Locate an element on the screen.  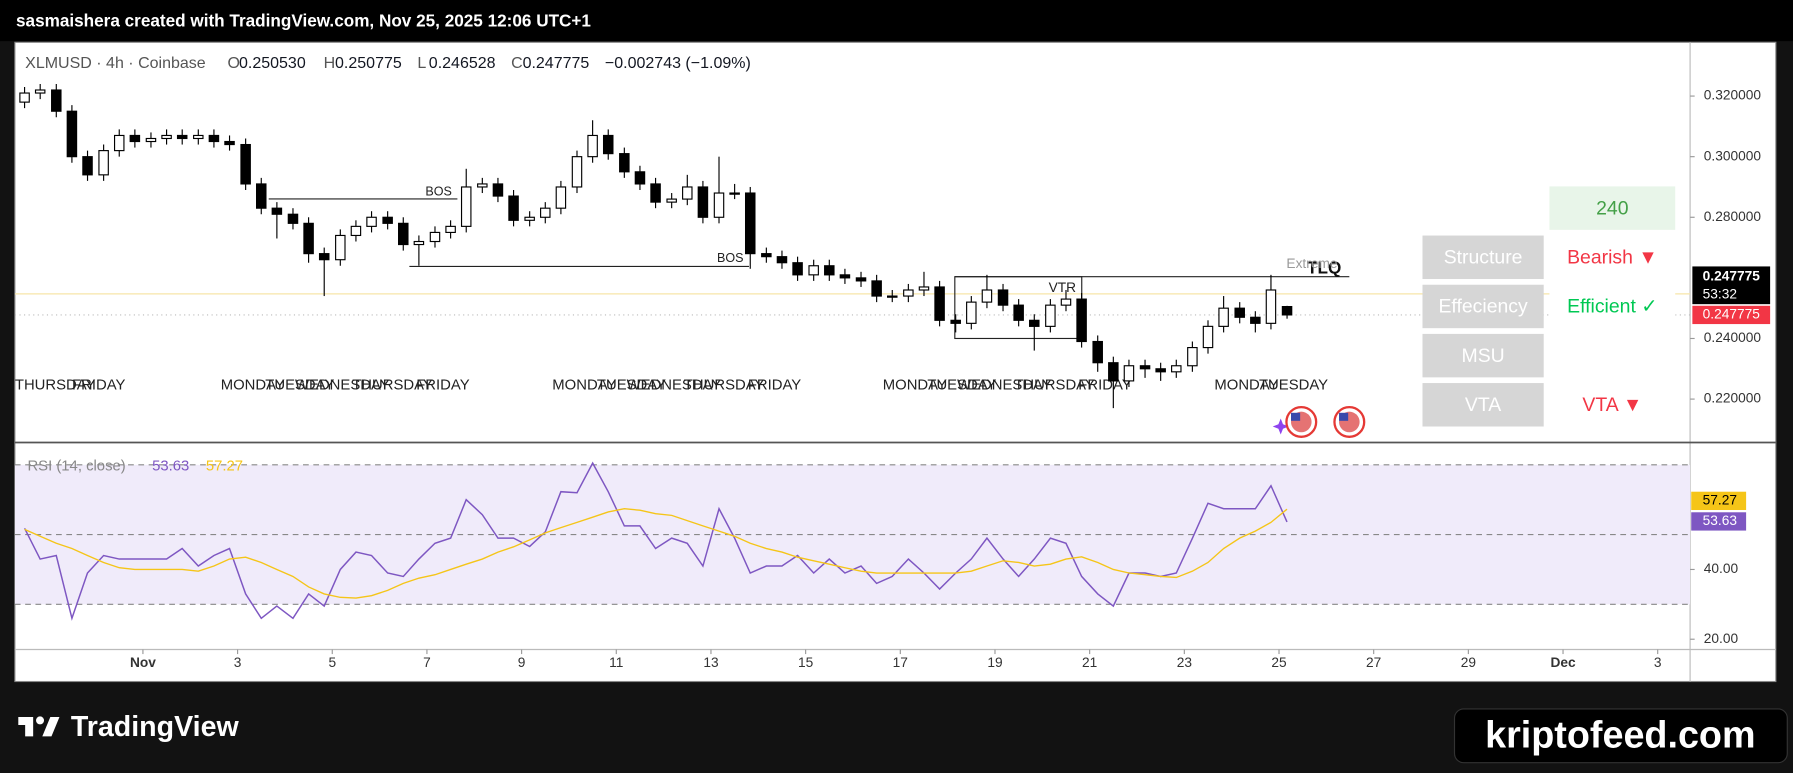
flag-canton is located at coordinates (1296, 416).